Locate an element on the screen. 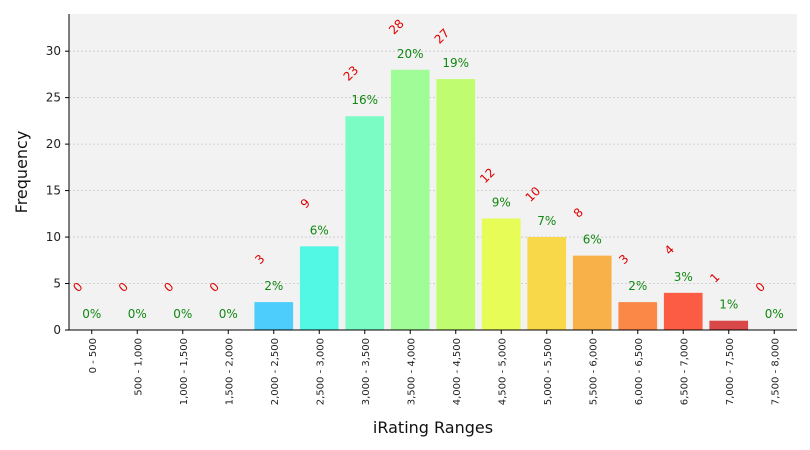 This screenshot has width=810, height=450. x-tick-label: 4,000 - 4,500 is located at coordinates (457, 371).